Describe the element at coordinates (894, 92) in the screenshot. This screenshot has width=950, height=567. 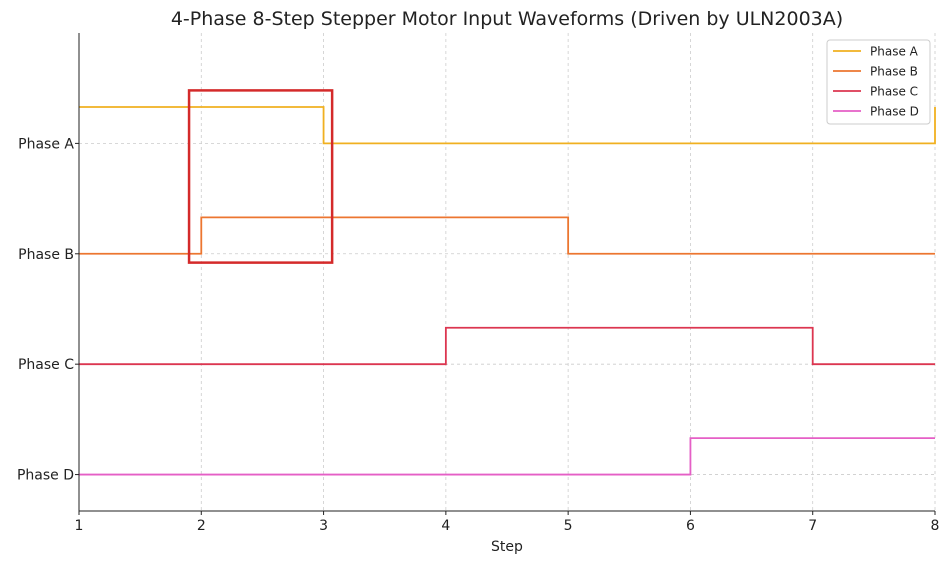
I see `legend-label: Phase C` at that location.